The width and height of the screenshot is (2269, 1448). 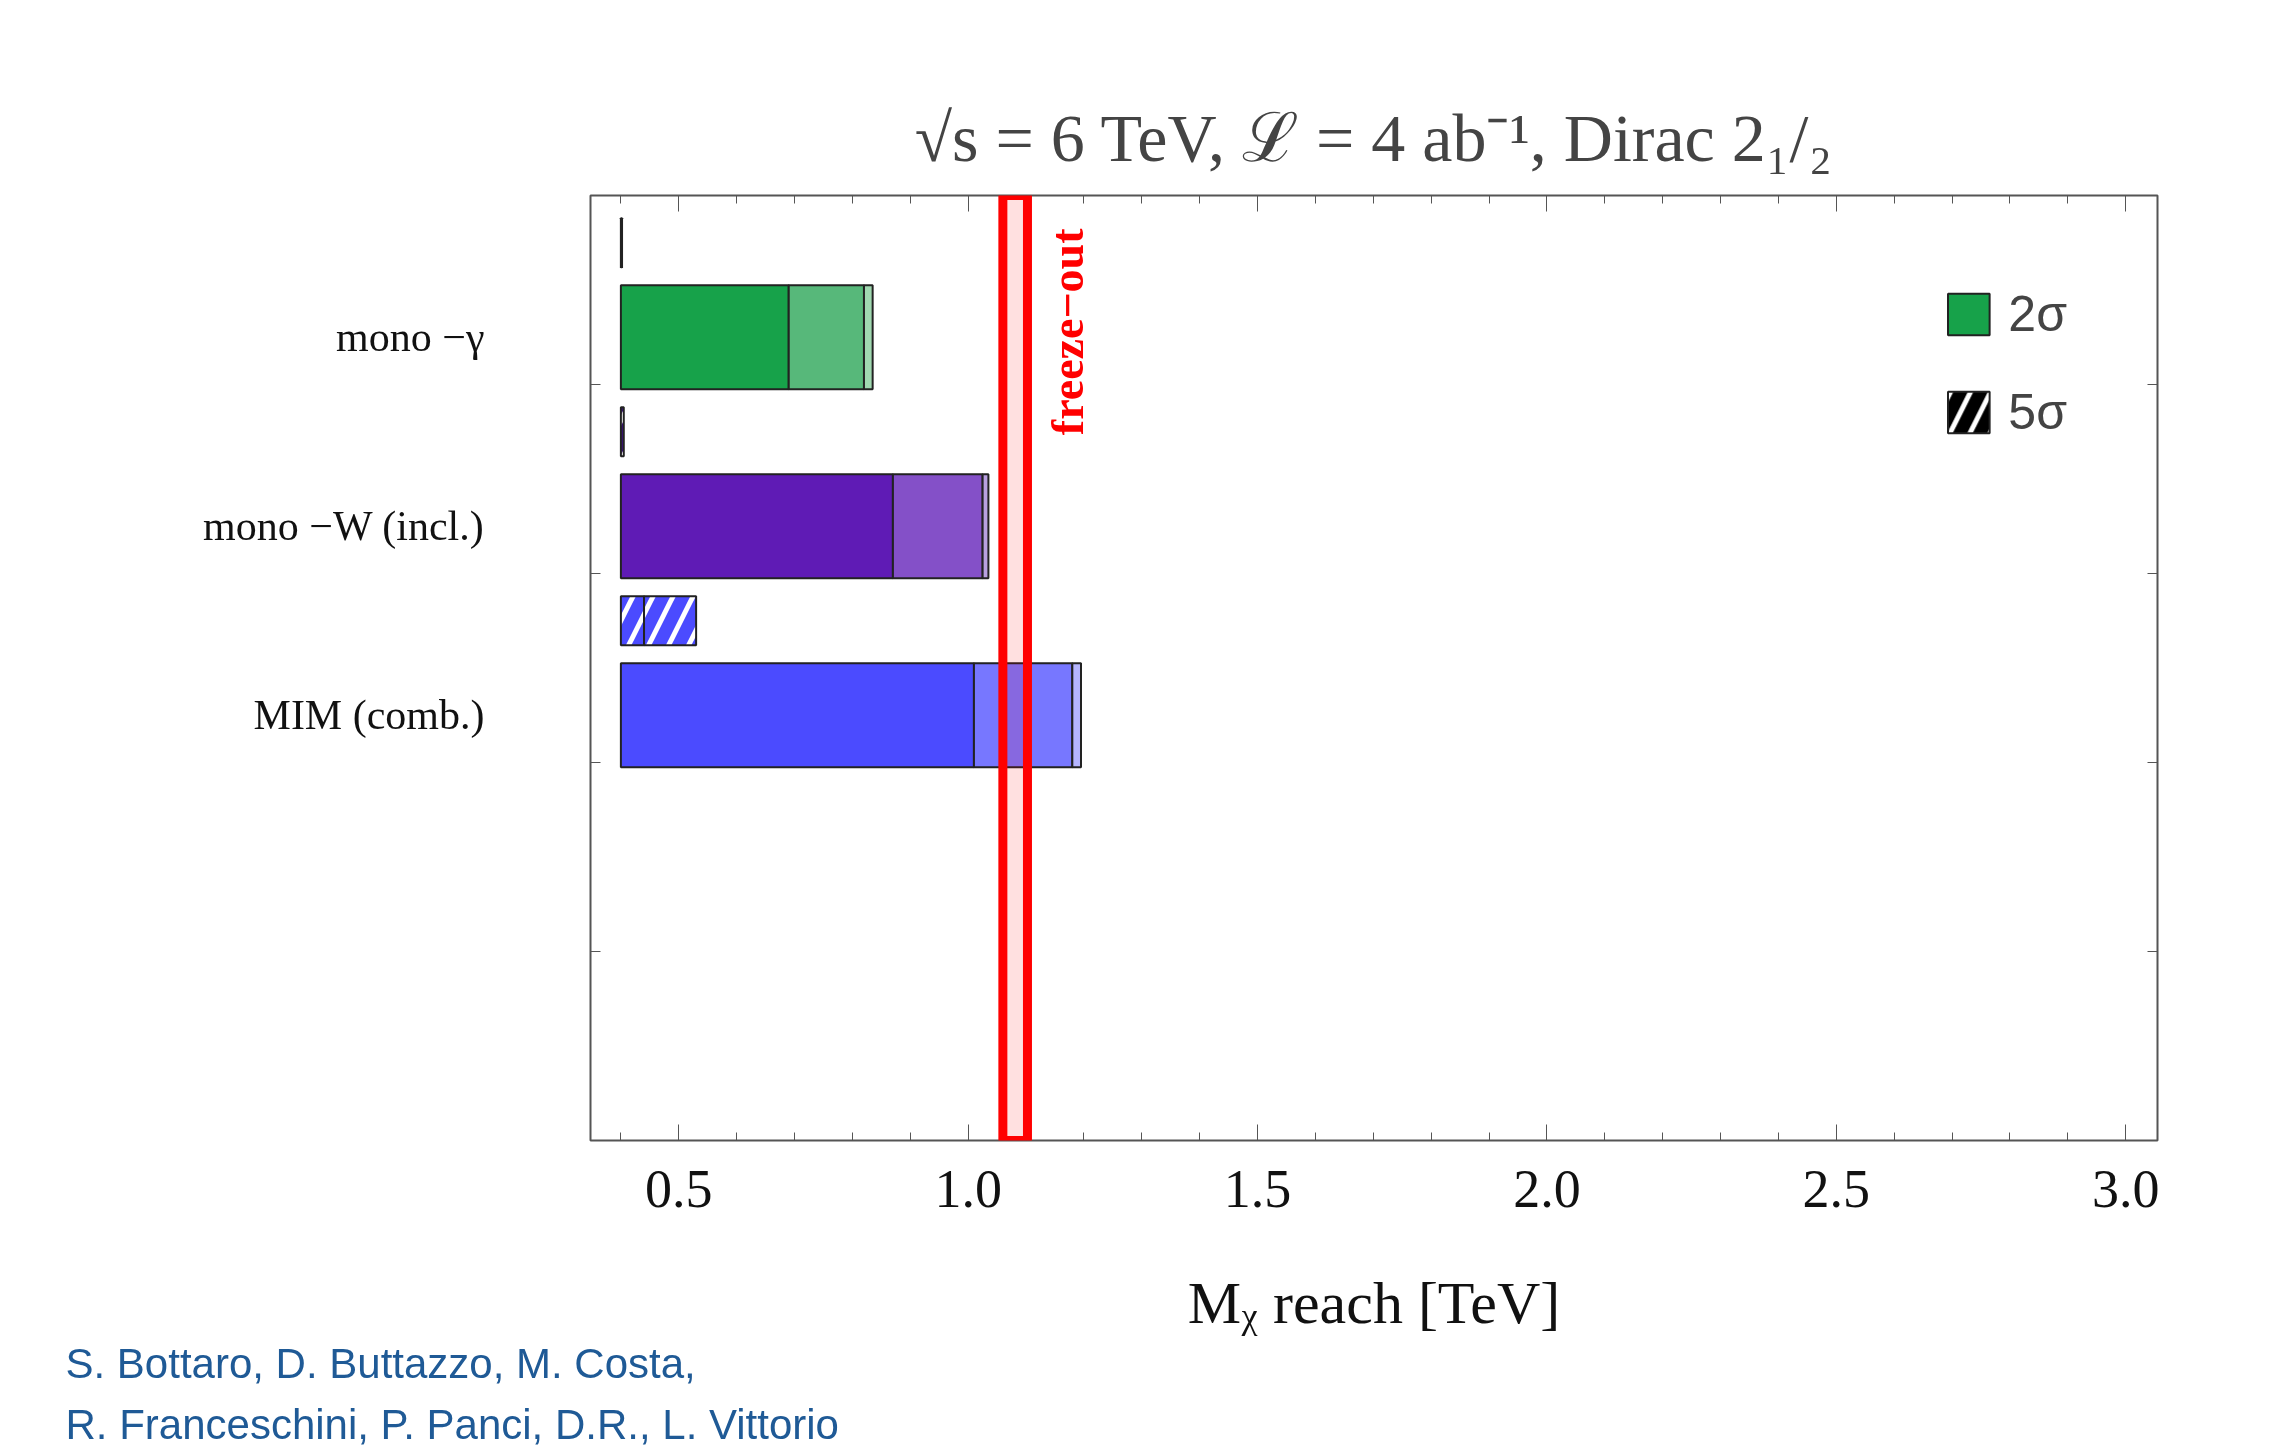 I want to click on chart-title: √s = 6 TeV, ℒ = 4 ab⁻¹, Dirac 2₁/₂, so click(x=1373, y=137).